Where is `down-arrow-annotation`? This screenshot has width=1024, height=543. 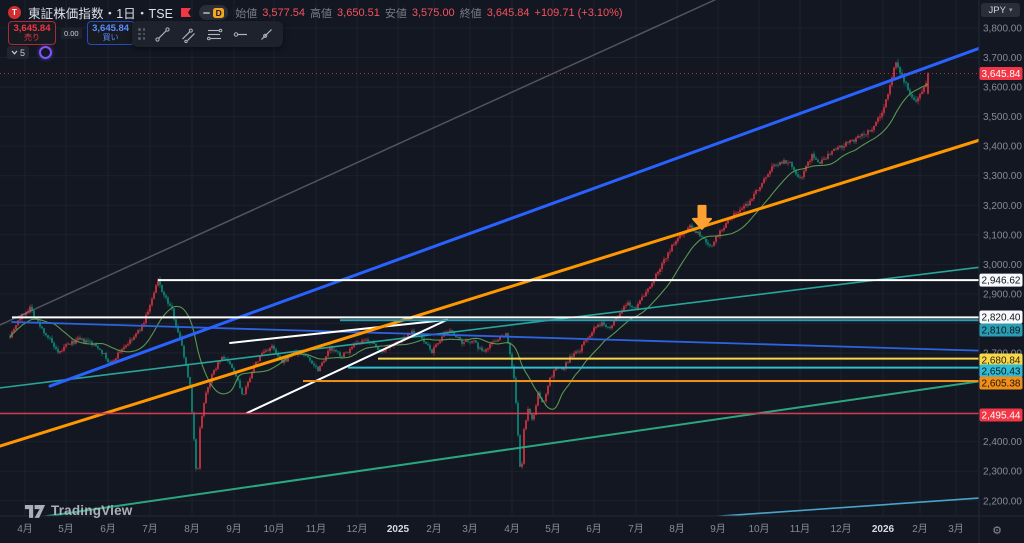 down-arrow-annotation is located at coordinates (702, 217).